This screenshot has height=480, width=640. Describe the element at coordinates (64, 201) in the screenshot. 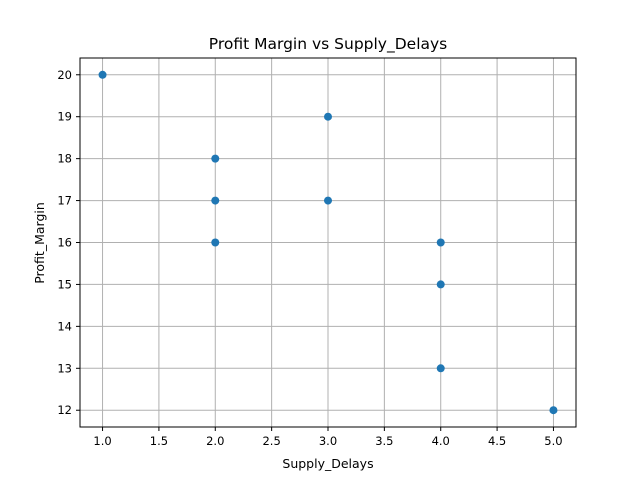

I see `y-tick-label: 17` at that location.